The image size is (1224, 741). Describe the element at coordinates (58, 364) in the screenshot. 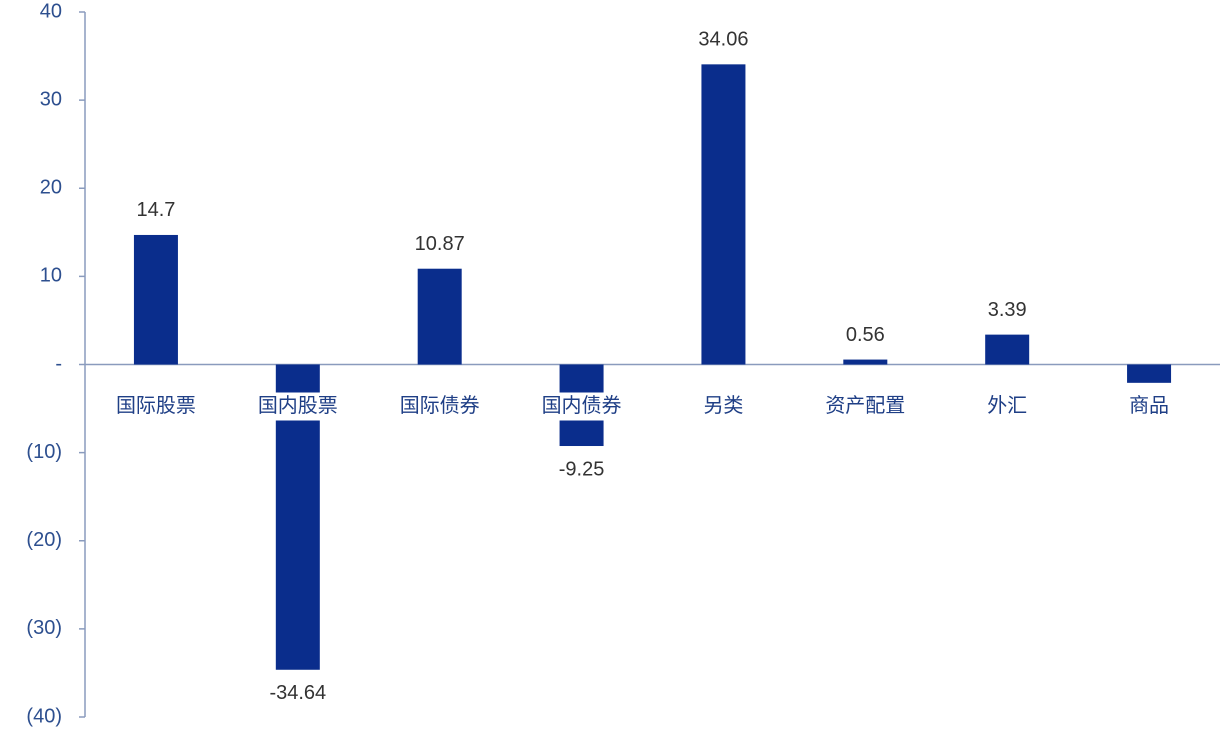

I see `y-tick-label: -` at that location.